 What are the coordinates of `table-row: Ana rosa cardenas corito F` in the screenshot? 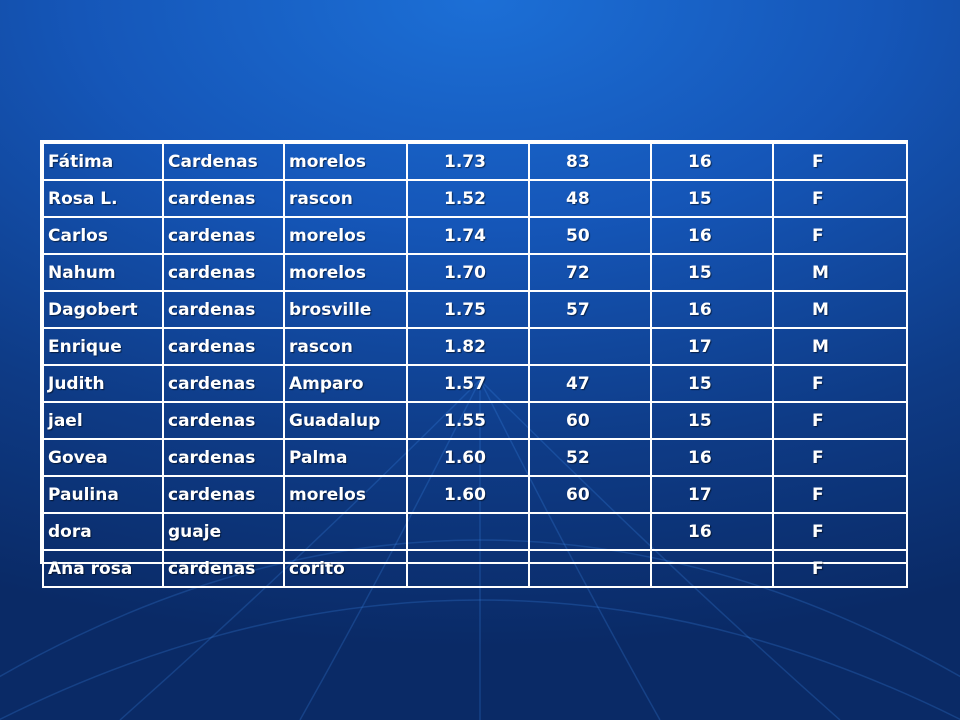 It's located at (475, 568).